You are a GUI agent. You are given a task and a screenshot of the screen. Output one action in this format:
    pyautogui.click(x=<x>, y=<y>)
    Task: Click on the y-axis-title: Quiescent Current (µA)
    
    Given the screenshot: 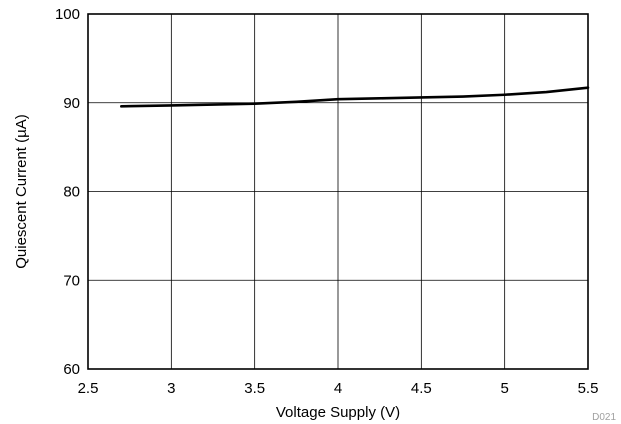 What is the action you would take?
    pyautogui.click(x=21, y=191)
    